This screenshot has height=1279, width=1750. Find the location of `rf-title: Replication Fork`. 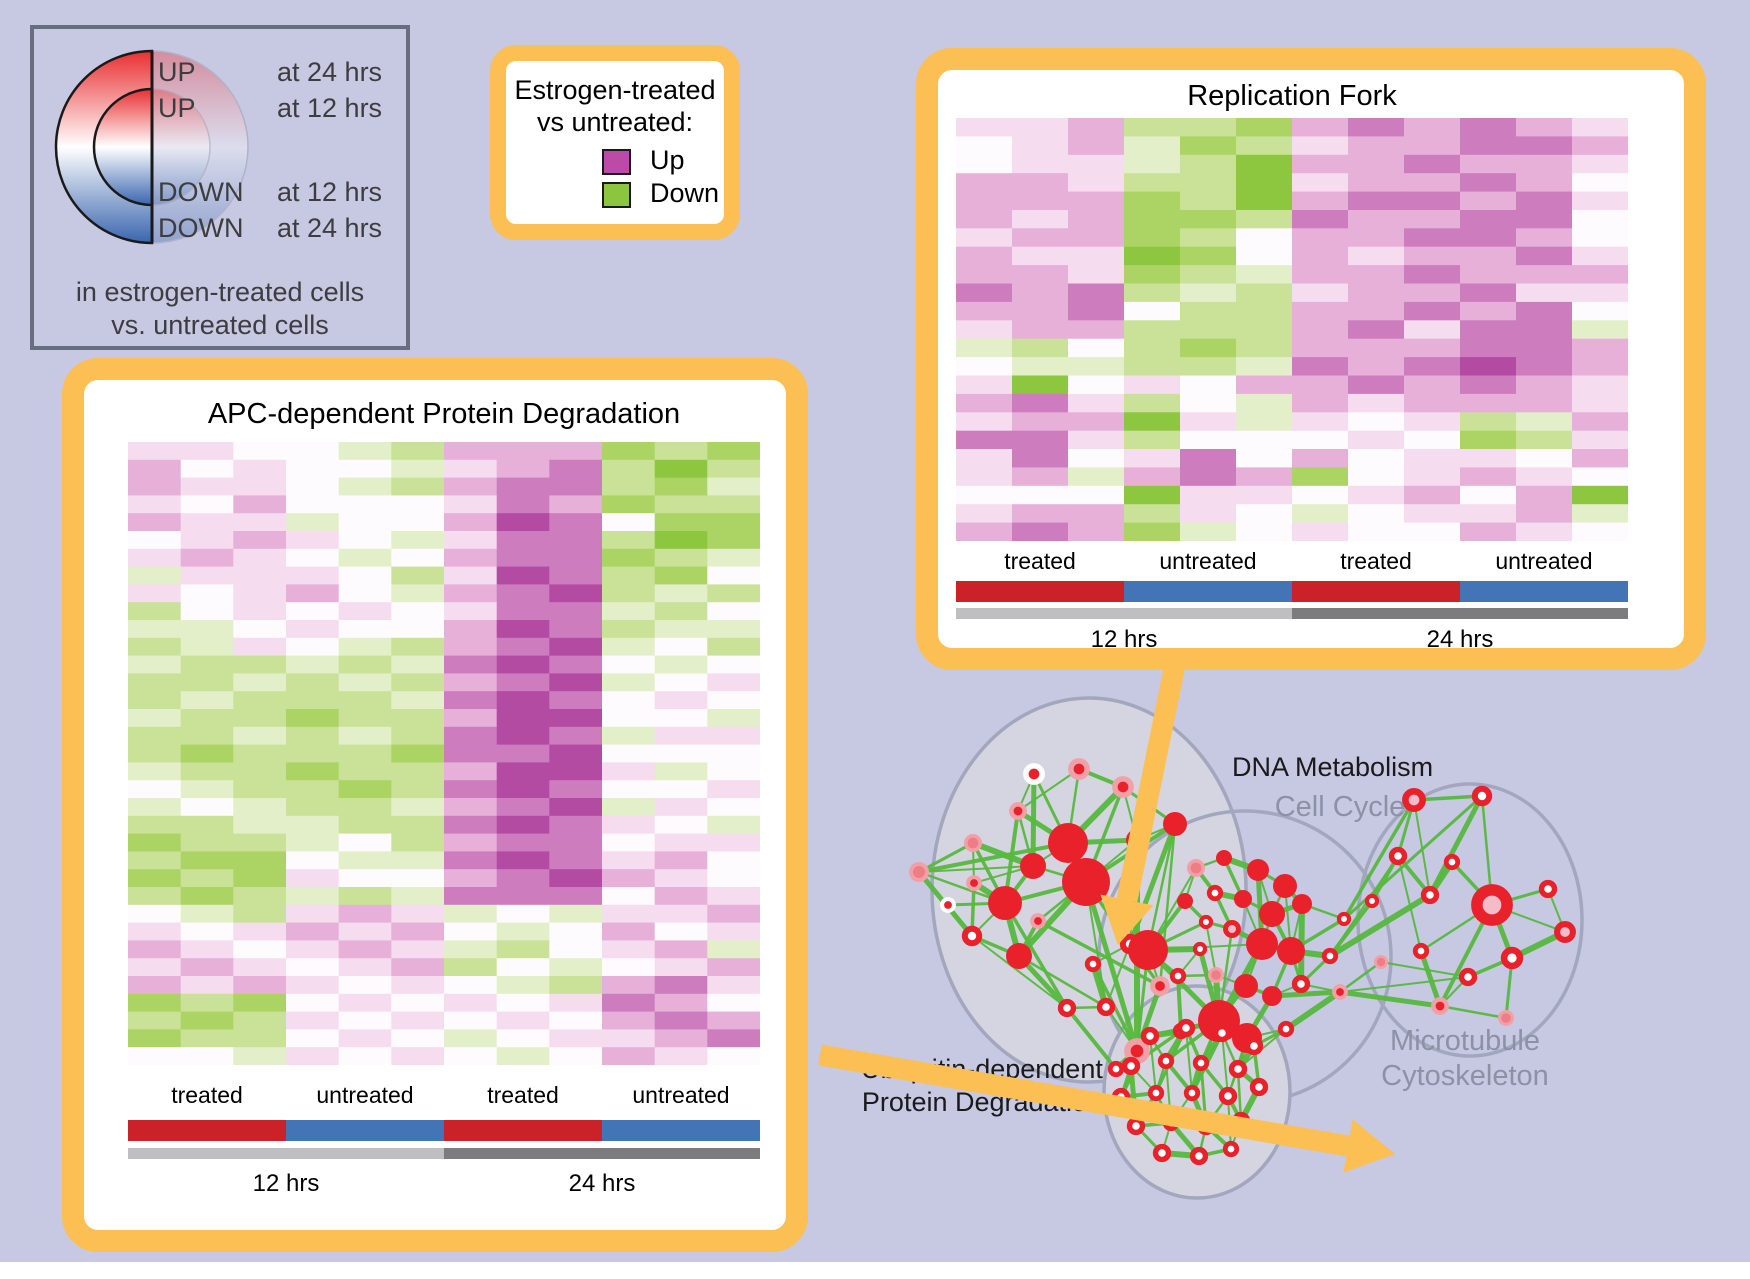

rf-title: Replication Fork is located at coordinates (1292, 96).